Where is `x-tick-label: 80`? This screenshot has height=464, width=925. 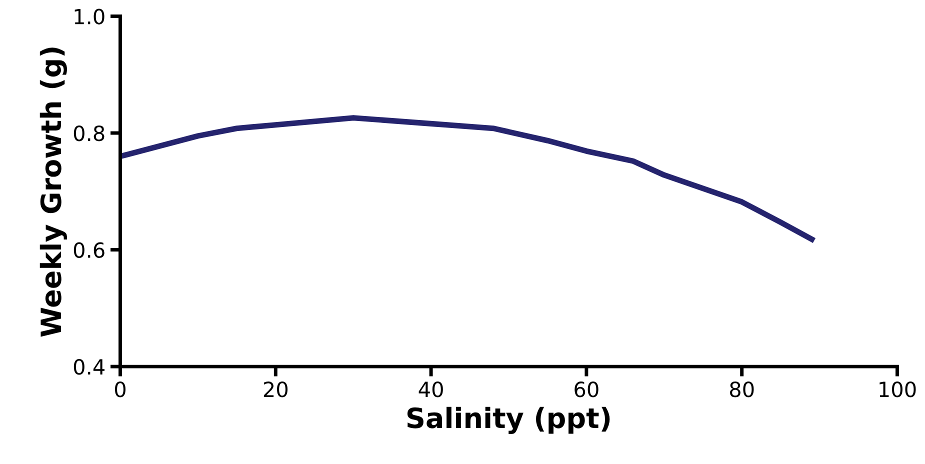
x-tick-label: 80 is located at coordinates (742, 390).